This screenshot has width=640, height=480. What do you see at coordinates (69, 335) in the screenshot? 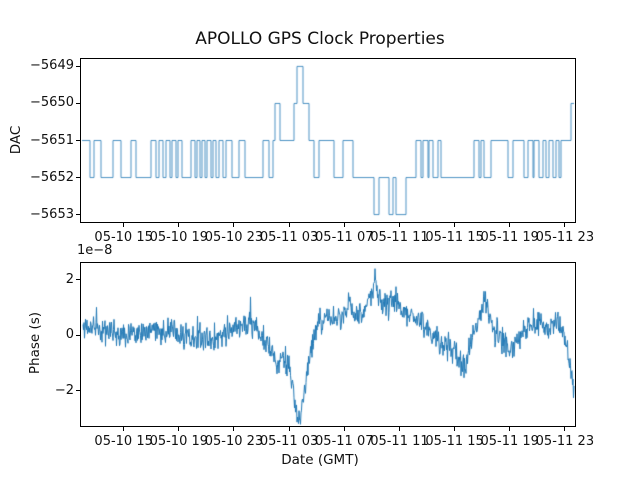
I see `y-tick-label: 0` at bounding box center [69, 335].